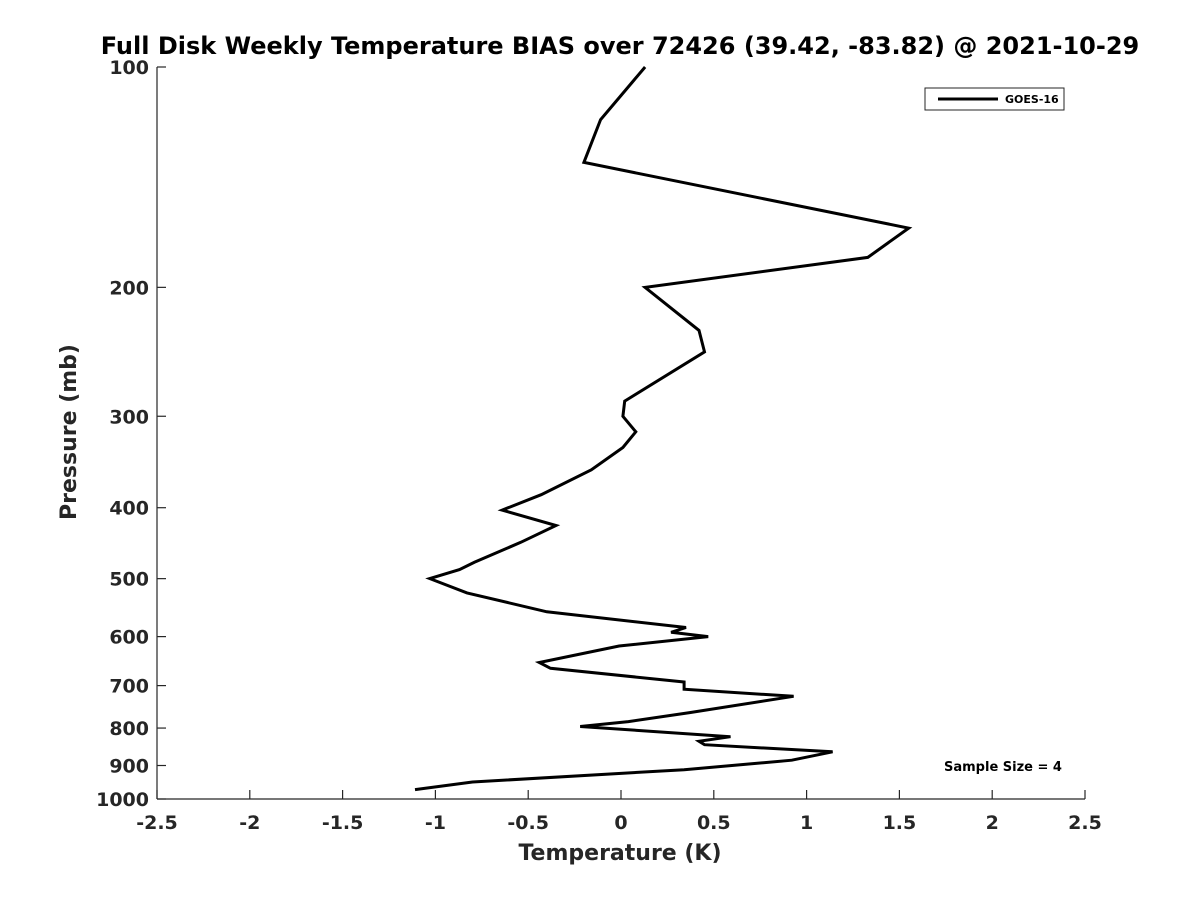  I want to click on x-tick-label: -2, so click(249, 823).